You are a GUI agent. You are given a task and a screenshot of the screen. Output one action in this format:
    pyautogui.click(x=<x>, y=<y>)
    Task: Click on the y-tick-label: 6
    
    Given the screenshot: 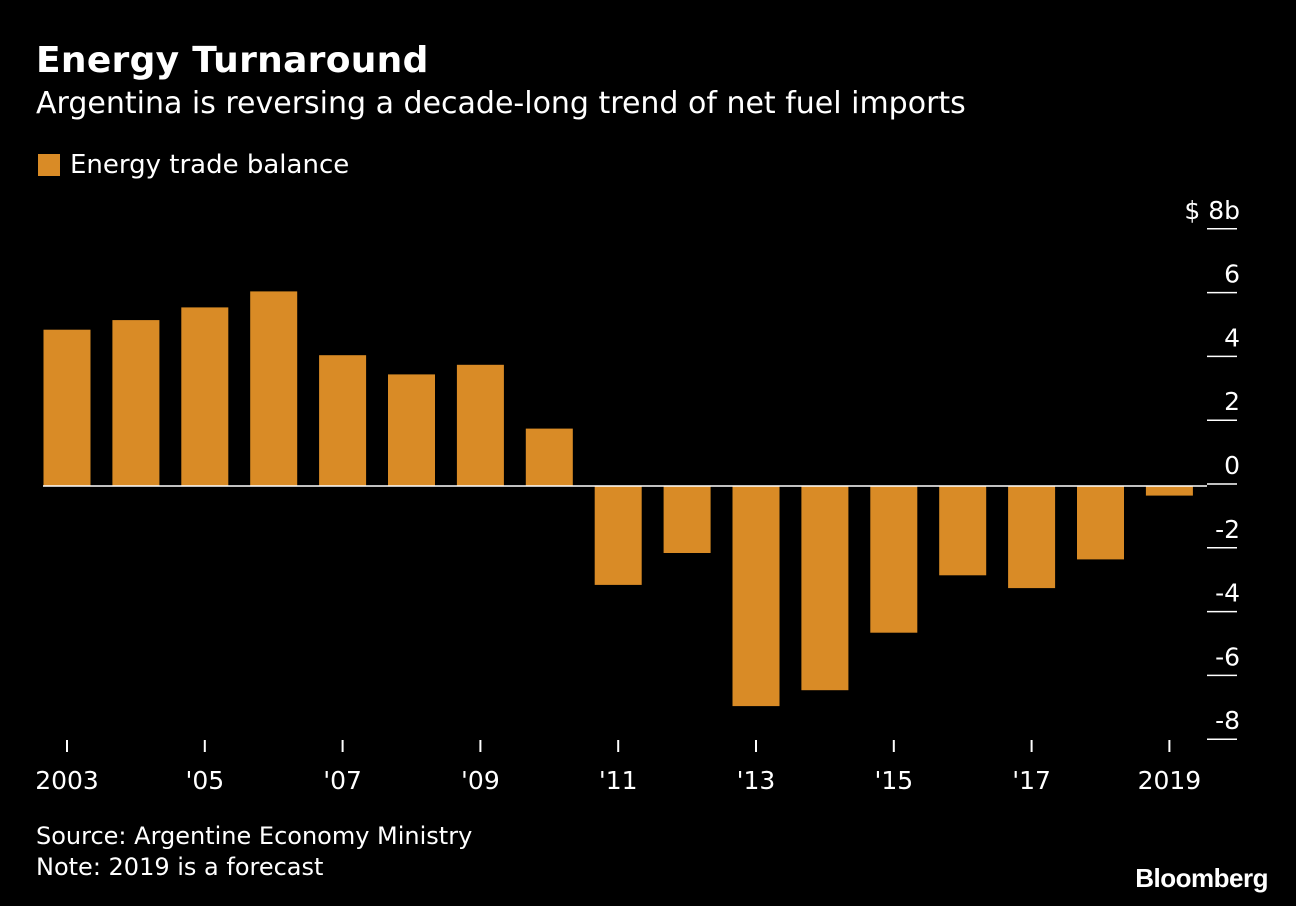 What is the action you would take?
    pyautogui.click(x=1232, y=274)
    